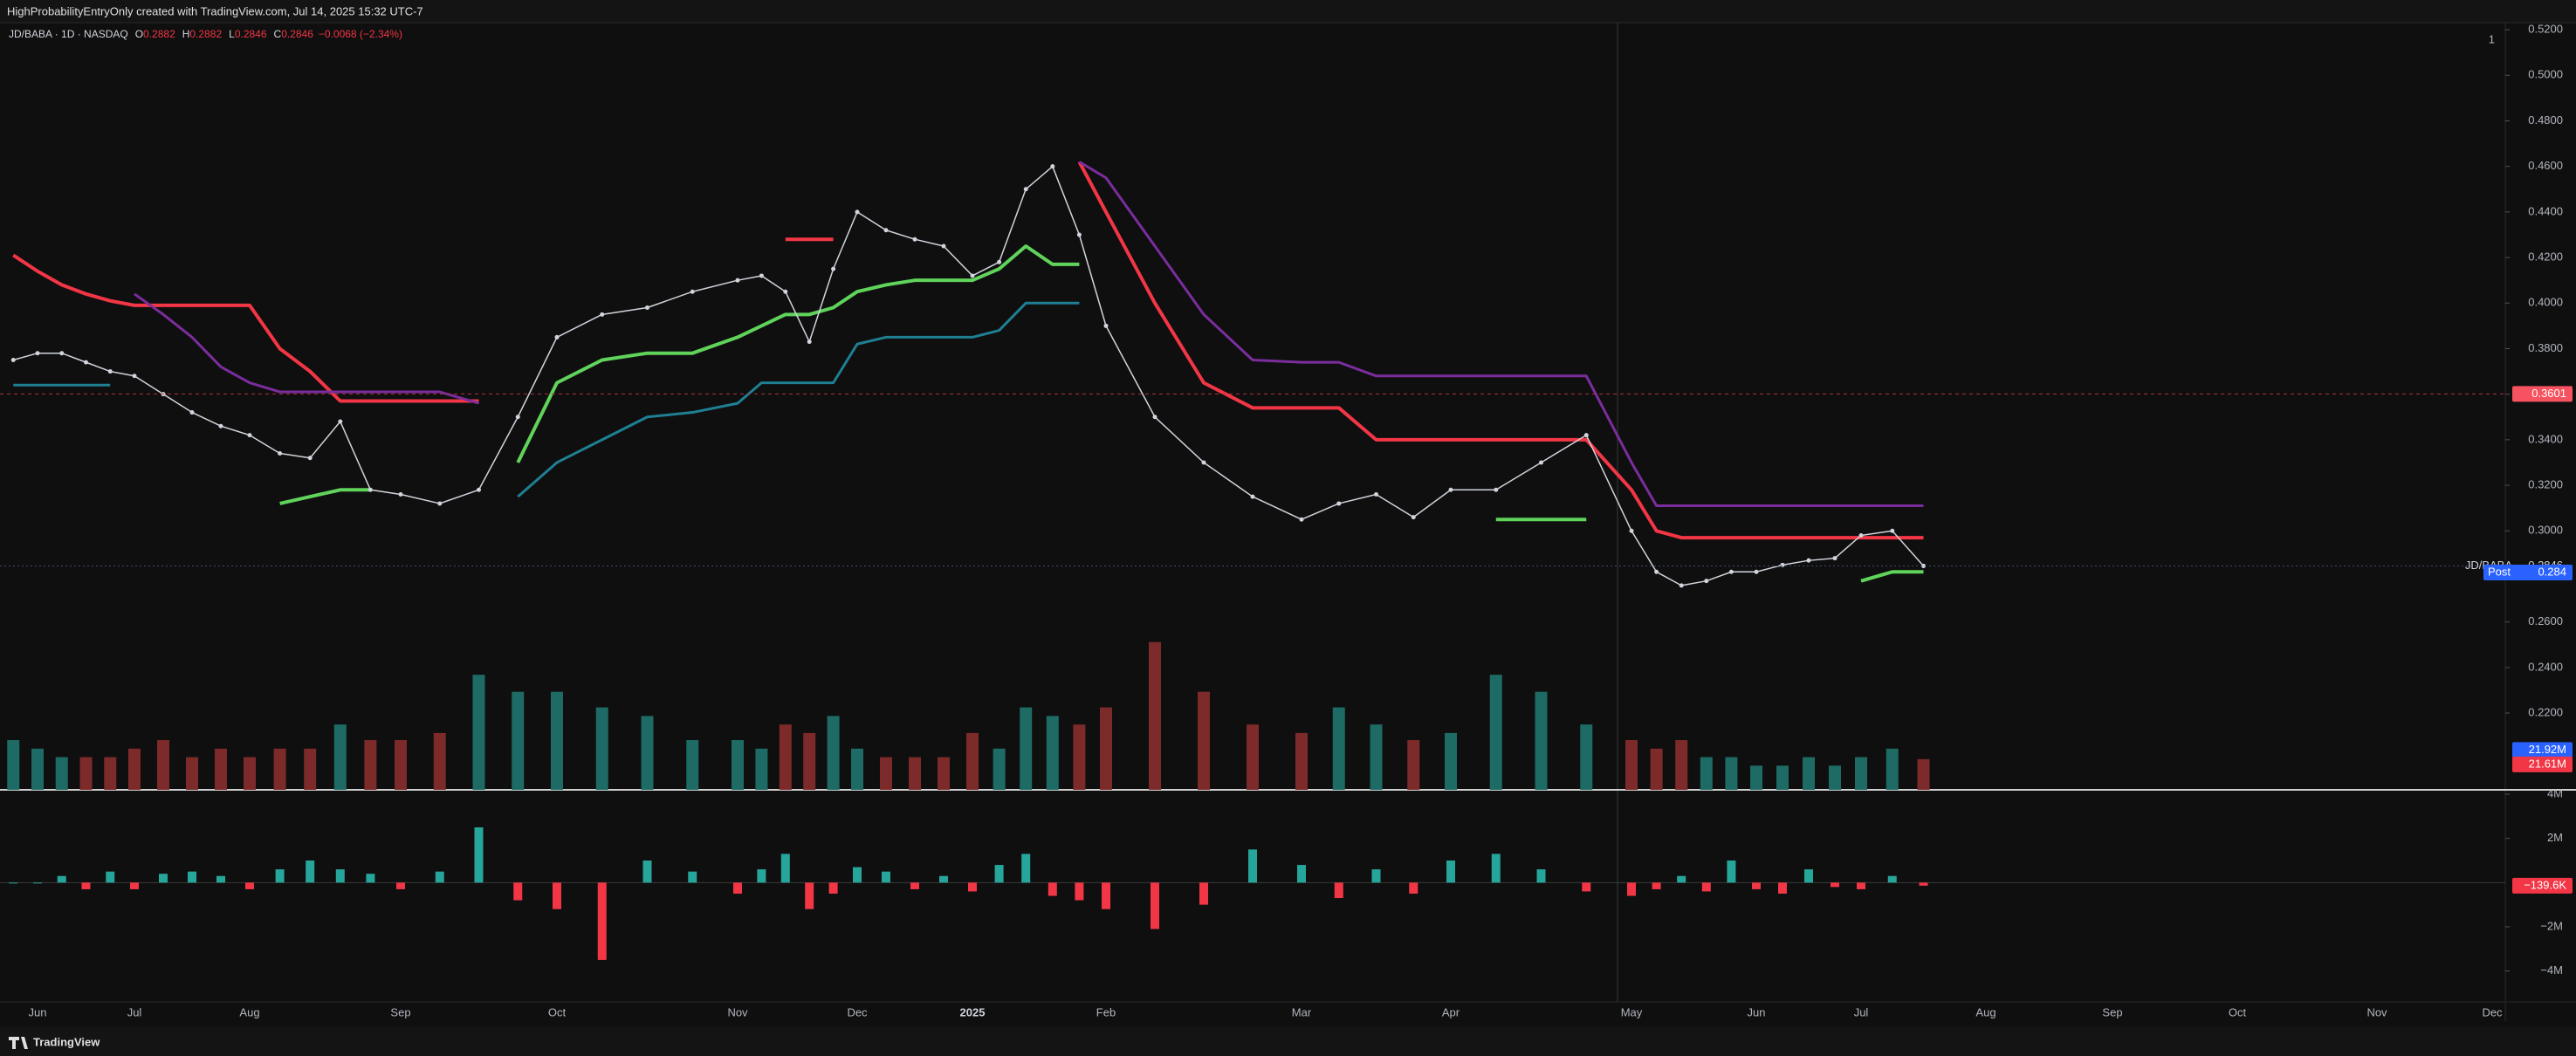 This screenshot has height=1056, width=2576. I want to click on x-tick-label: 2025, so click(973, 1011).